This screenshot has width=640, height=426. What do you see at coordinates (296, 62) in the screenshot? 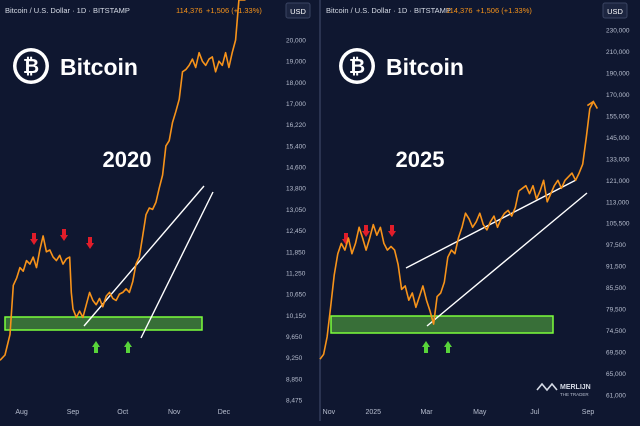
I see `y-tick-label: 19,000` at bounding box center [296, 62].